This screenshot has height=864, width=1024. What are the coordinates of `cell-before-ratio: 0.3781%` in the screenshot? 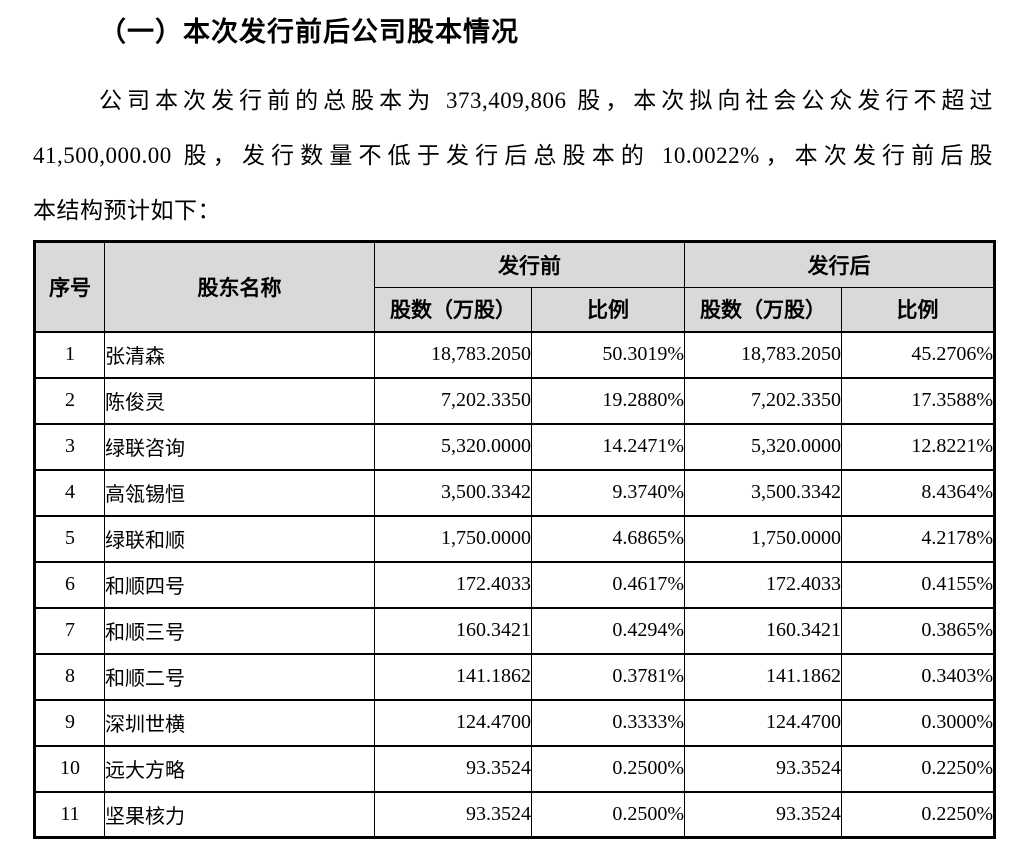 It's located at (608, 676).